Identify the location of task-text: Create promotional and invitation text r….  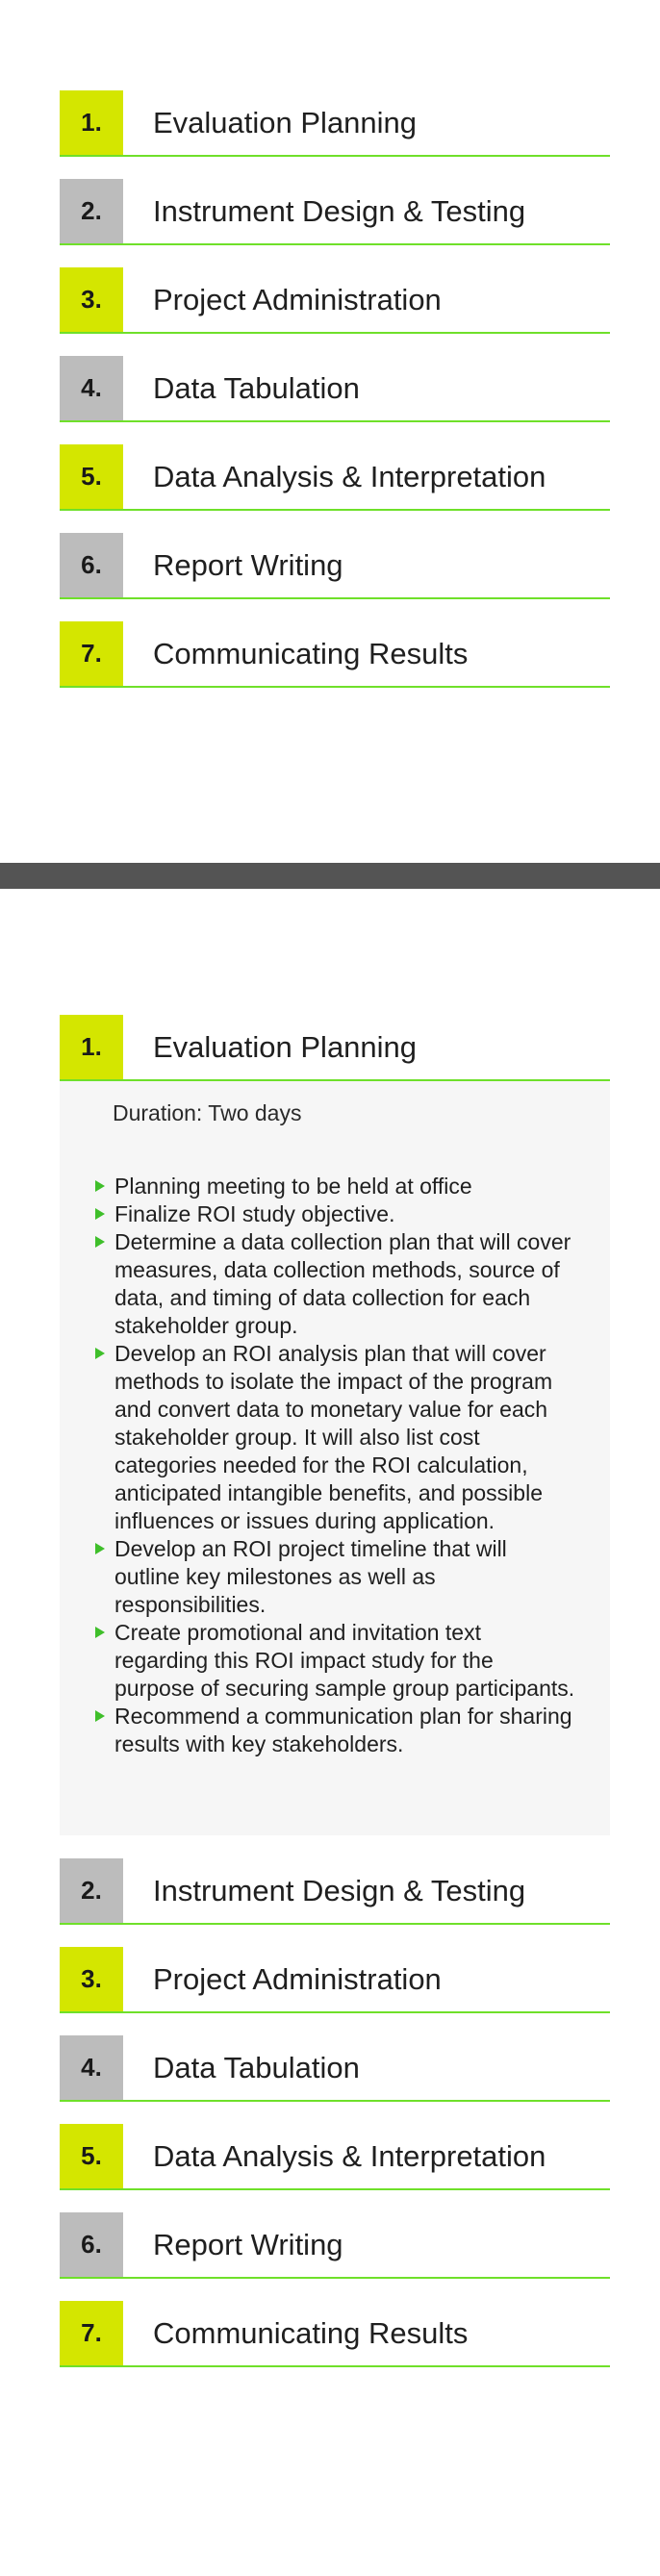
(344, 1660).